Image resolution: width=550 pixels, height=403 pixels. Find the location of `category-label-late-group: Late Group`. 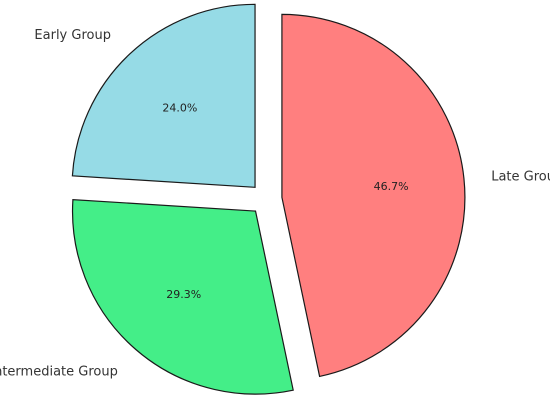

category-label-late-group: Late Group is located at coordinates (520, 177).